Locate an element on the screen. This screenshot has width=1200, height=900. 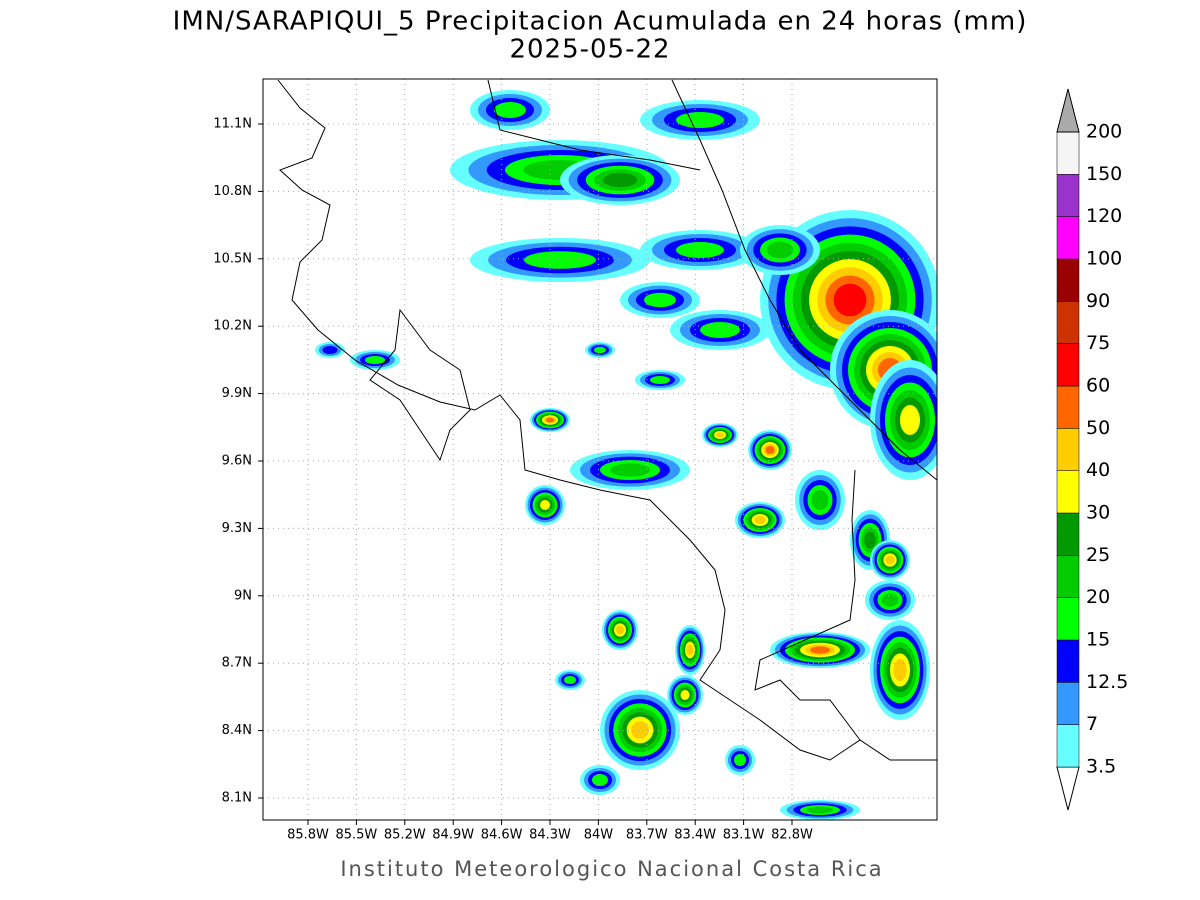
y-tick-label: 9.9N is located at coordinates (237, 393).